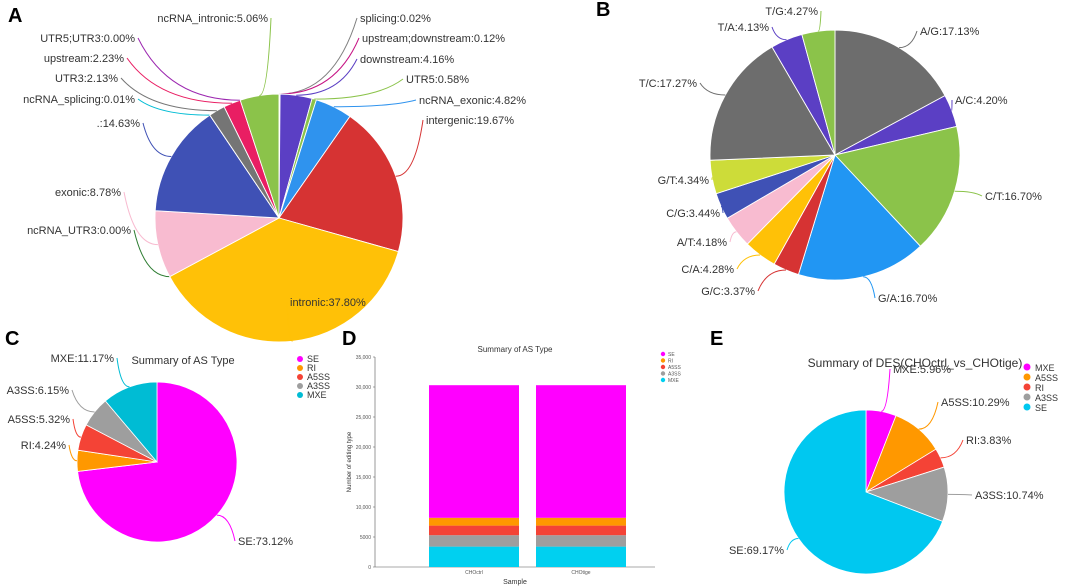 The width and height of the screenshot is (1086, 587). What do you see at coordinates (674, 375) in the screenshot?
I see `bar-D-legend-label-3: A3SS` at bounding box center [674, 375].